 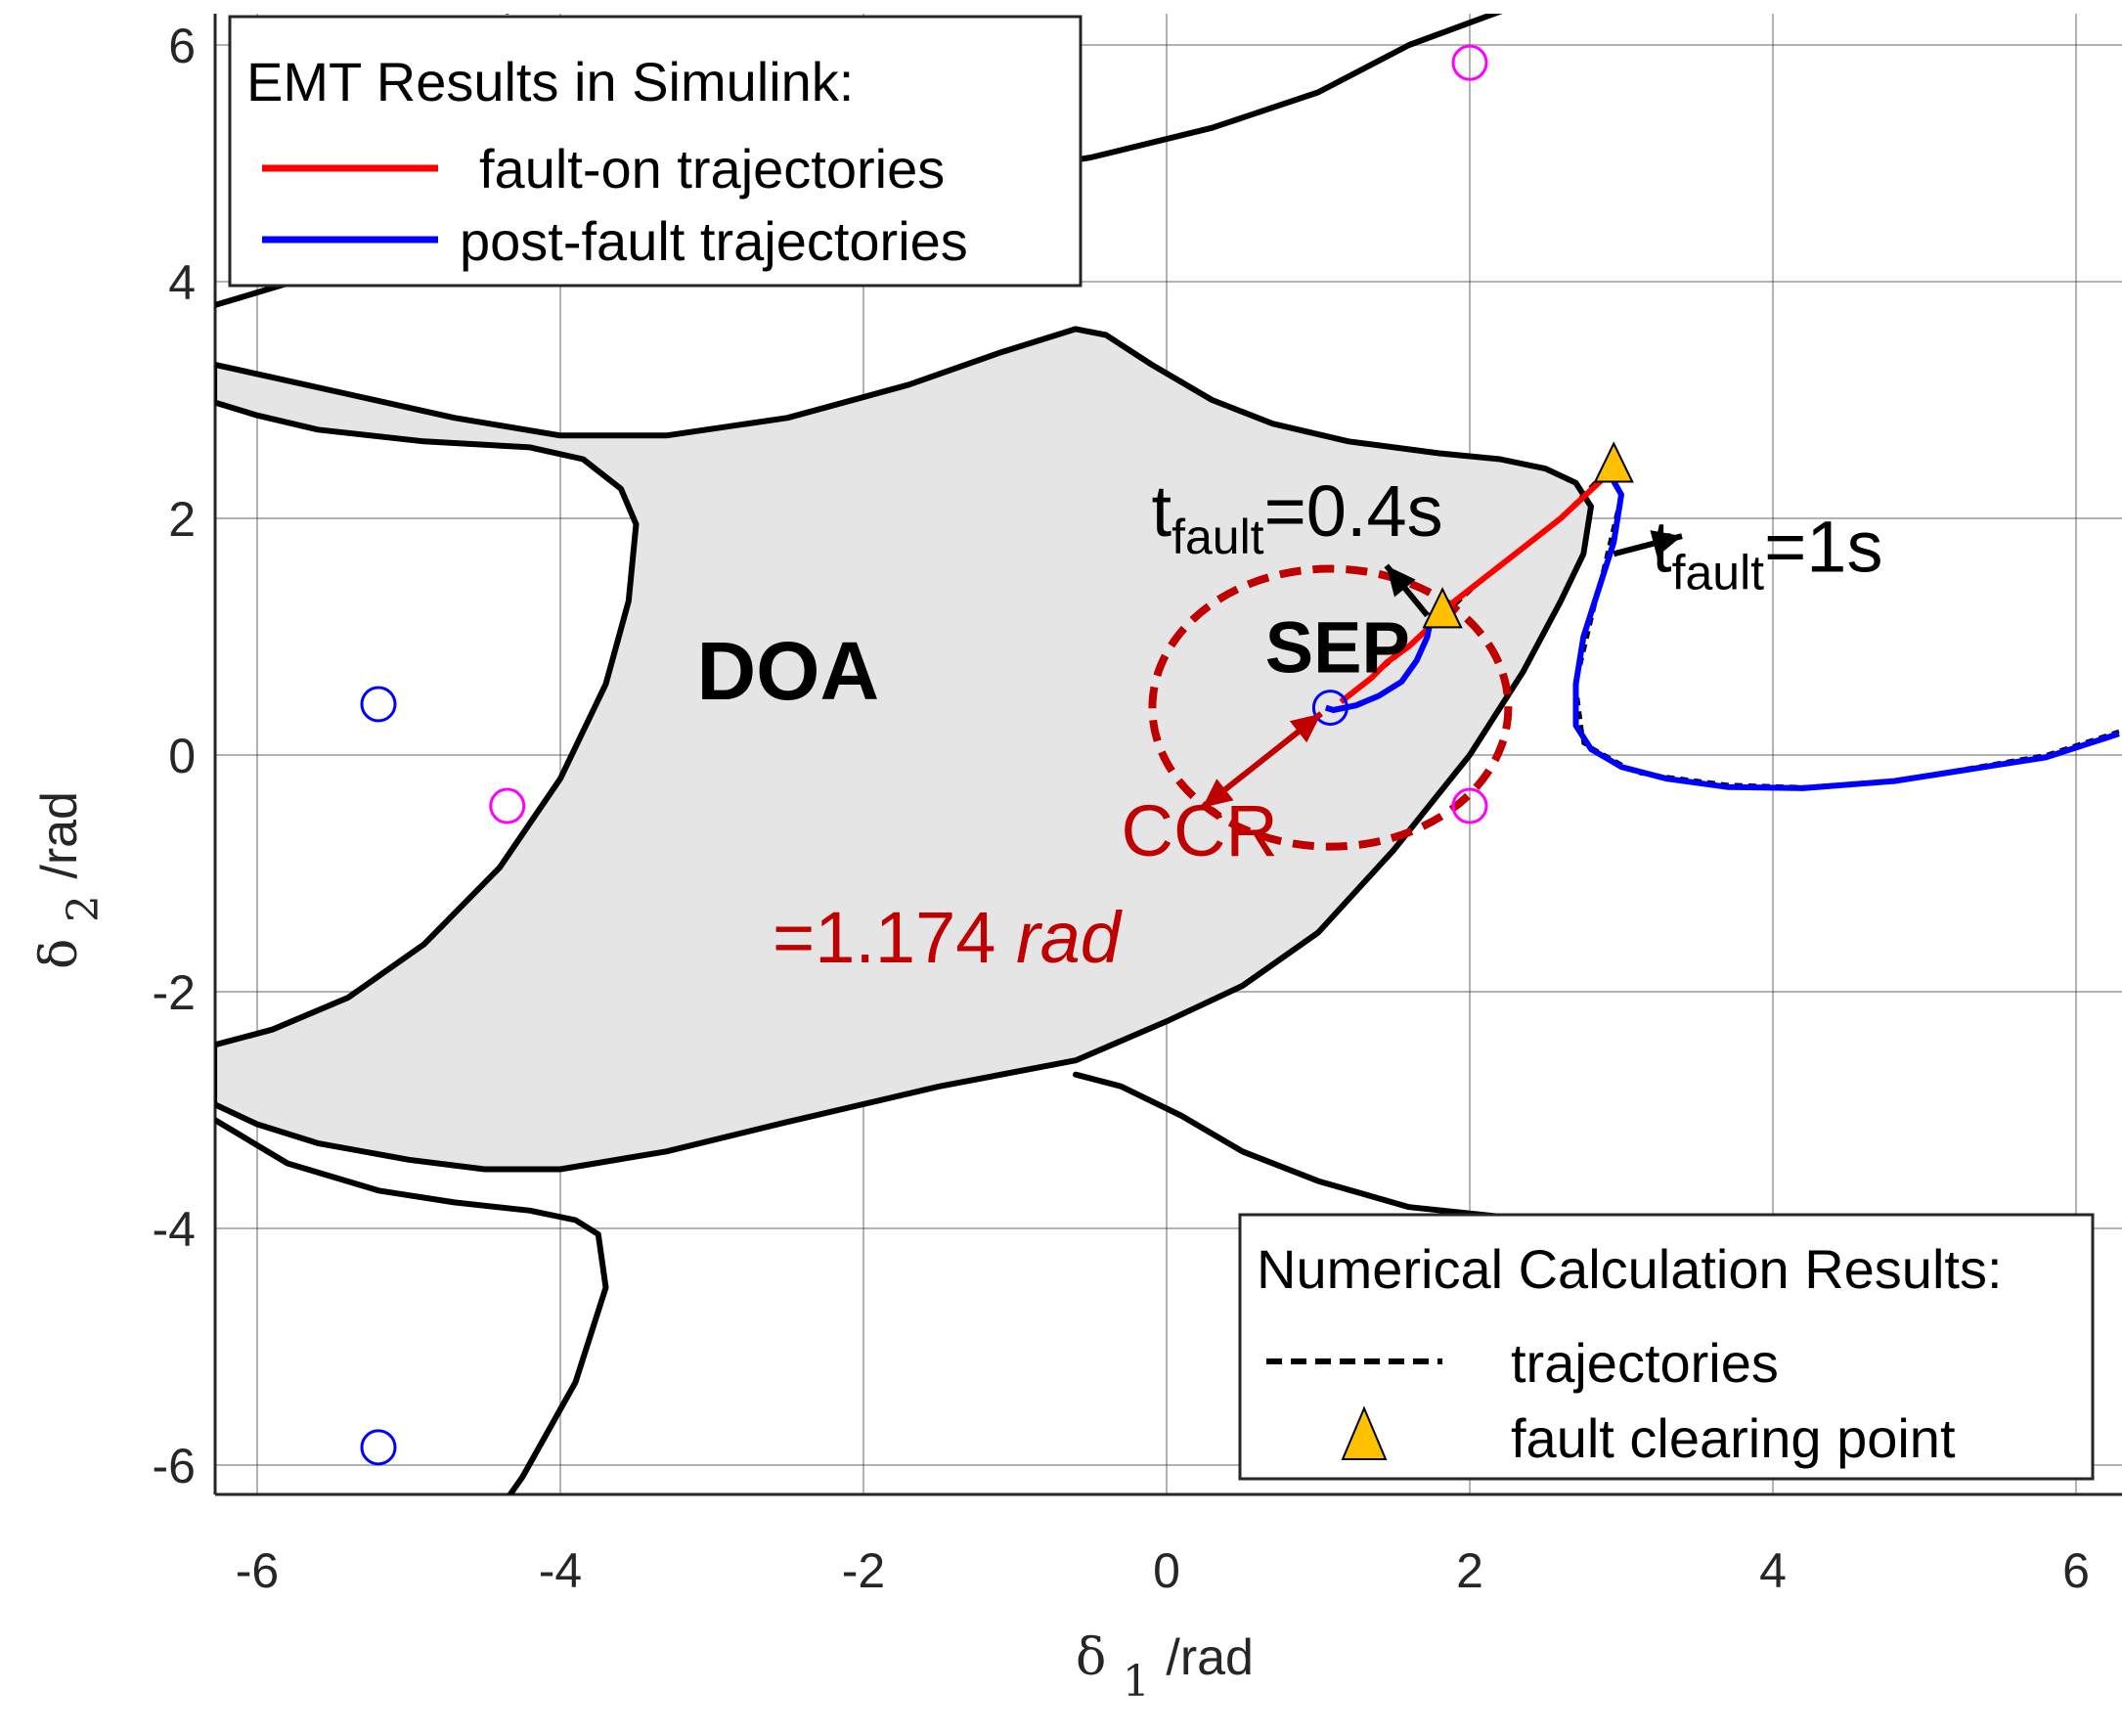 I want to click on legend-bottom-swatch-fault-clearing, so click(x=1365, y=1433).